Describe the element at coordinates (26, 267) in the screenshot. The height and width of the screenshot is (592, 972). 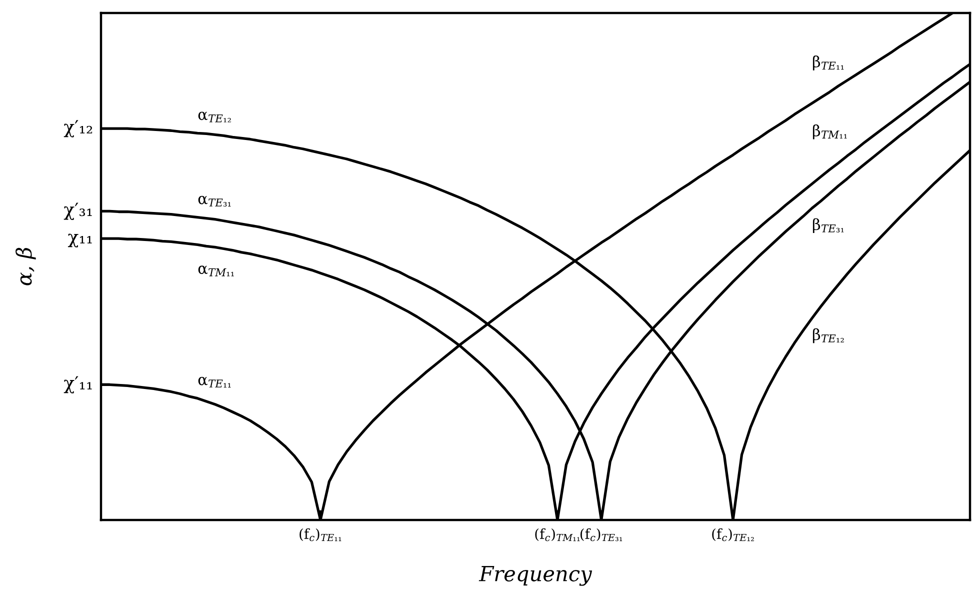
I see `y-axis-title: α, β` at that location.